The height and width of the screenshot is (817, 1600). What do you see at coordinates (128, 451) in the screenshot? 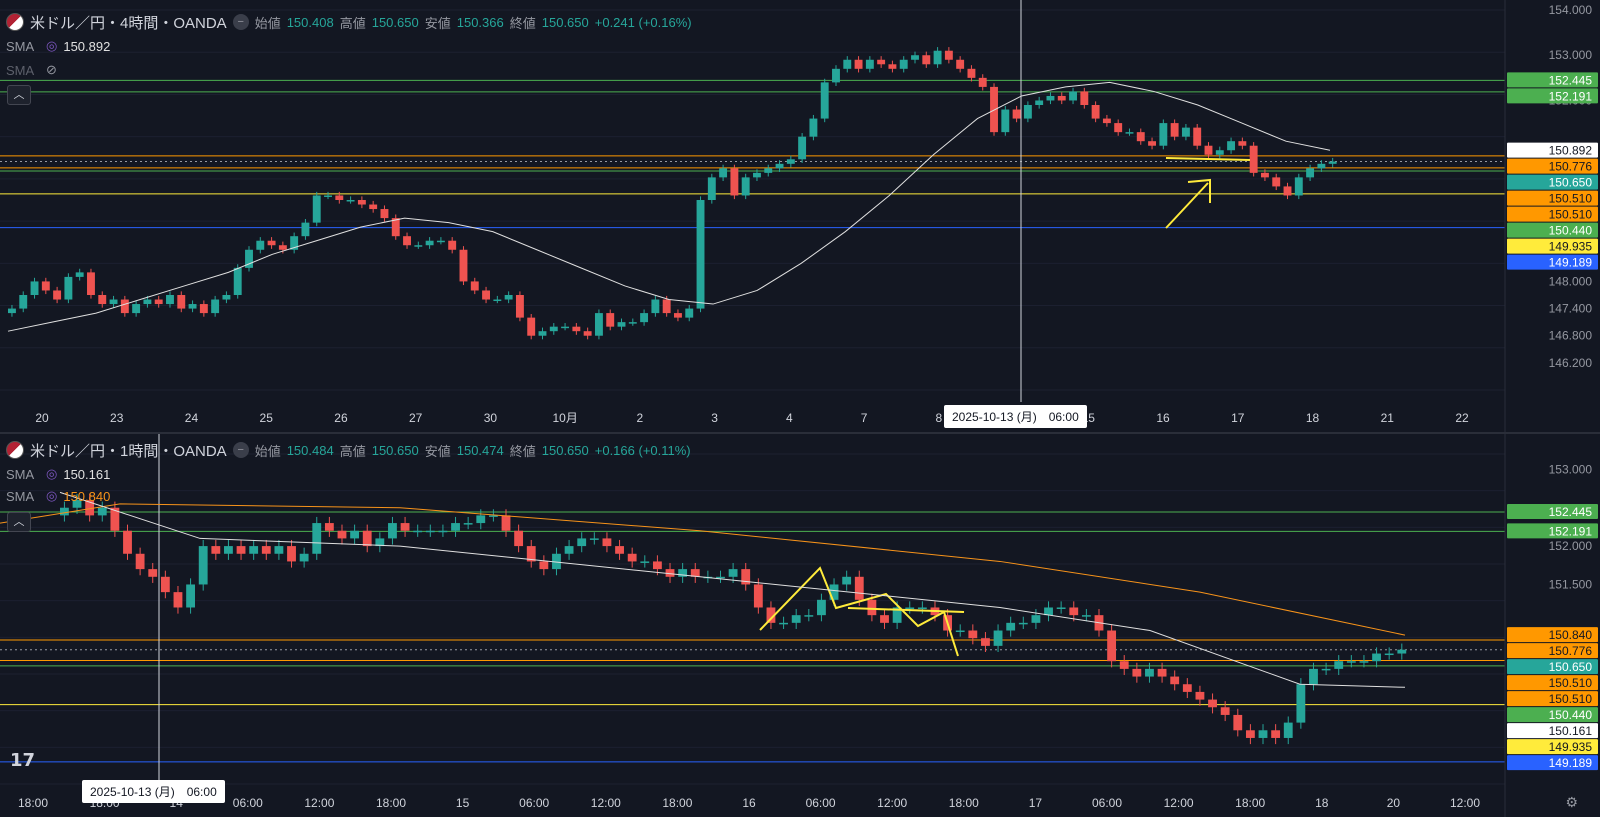
I see `symbol-title: 米ドル／円・1時間・OANDA` at bounding box center [128, 451].